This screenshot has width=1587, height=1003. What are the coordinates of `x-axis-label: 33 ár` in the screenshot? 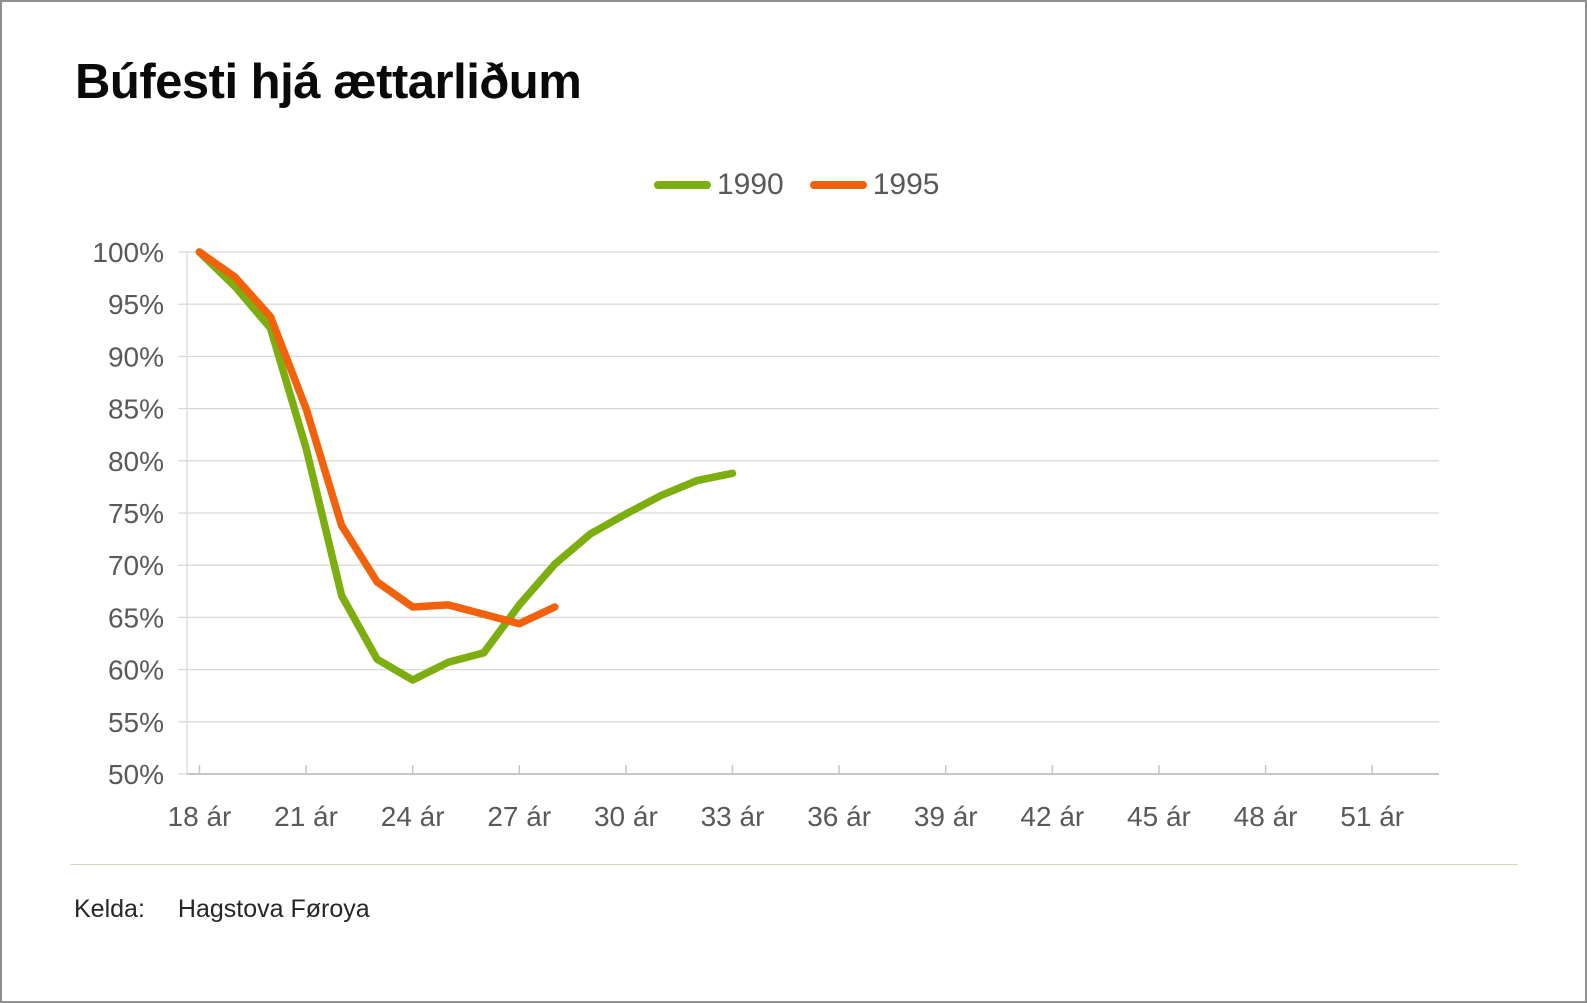 It's located at (733, 816).